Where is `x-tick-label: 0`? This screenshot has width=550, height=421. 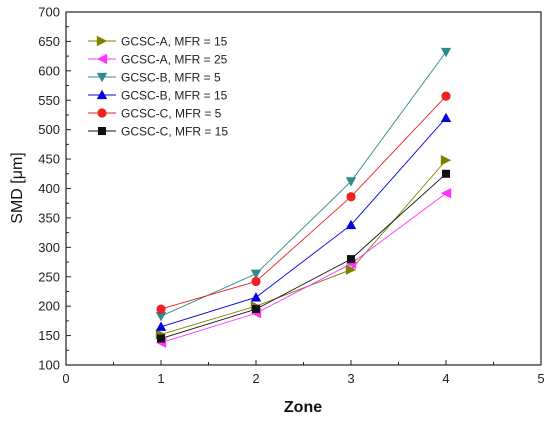
x-tick-label: 0 is located at coordinates (65, 378).